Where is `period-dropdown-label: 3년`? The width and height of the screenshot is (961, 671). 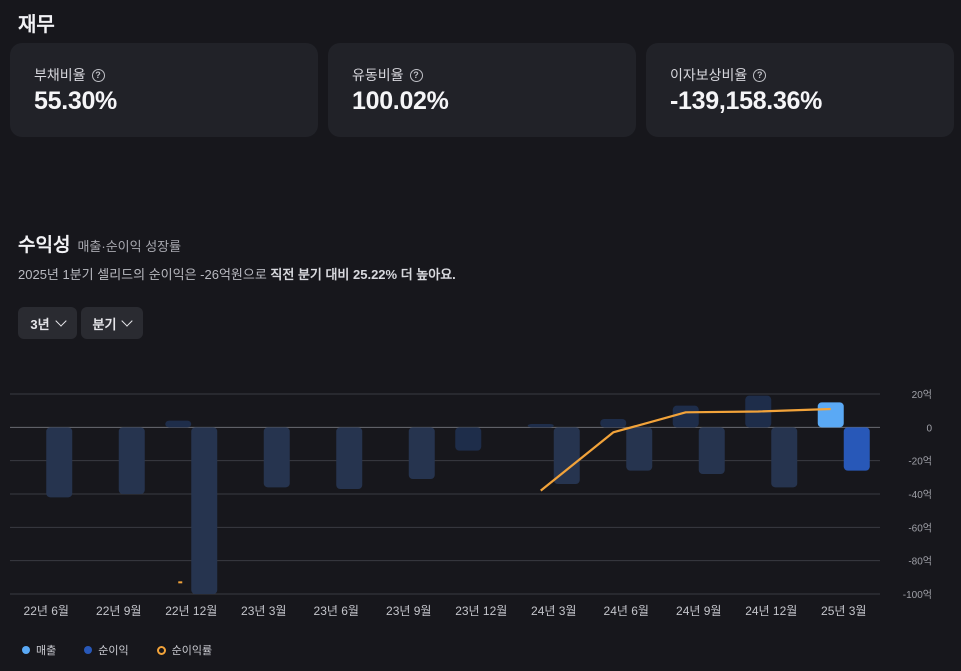 period-dropdown-label: 3년 is located at coordinates (40, 324).